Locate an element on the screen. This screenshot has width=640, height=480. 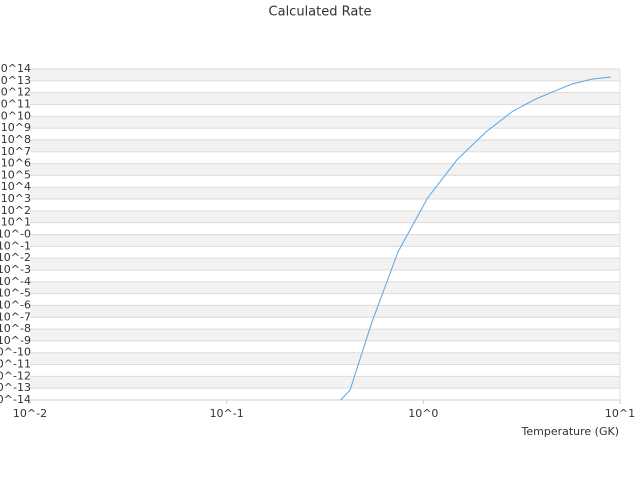
x-axis-label: Temperature (GK) is located at coordinates (570, 431).